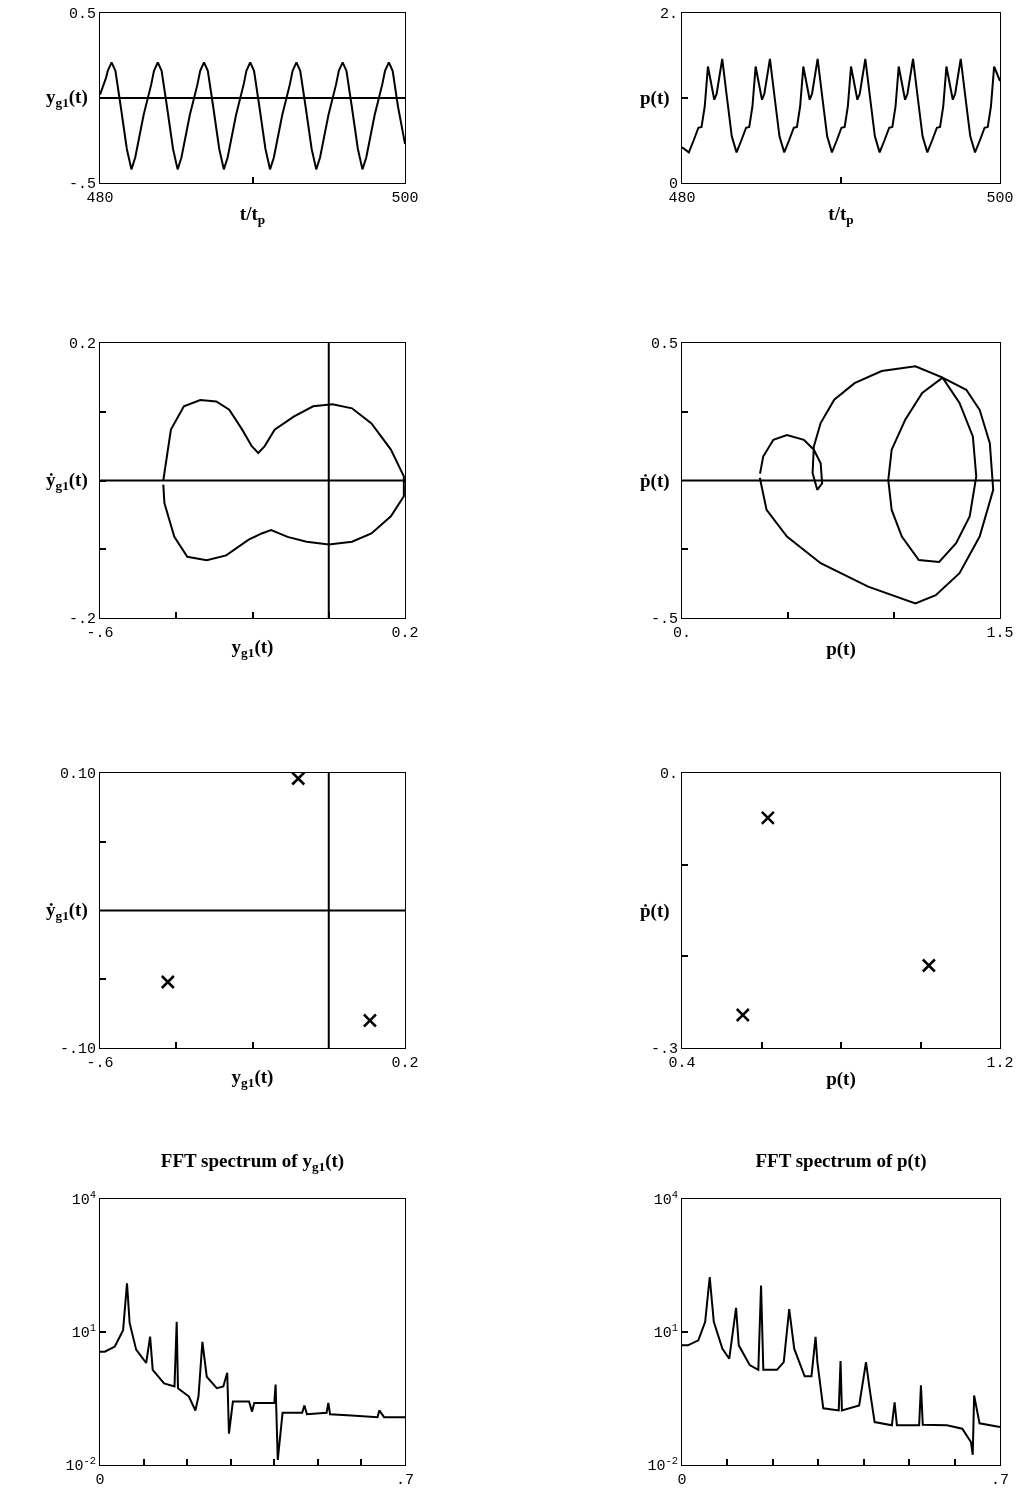 This screenshot has width=1025, height=1506. I want to click on y-tick-label: 0., so click(668, 775).